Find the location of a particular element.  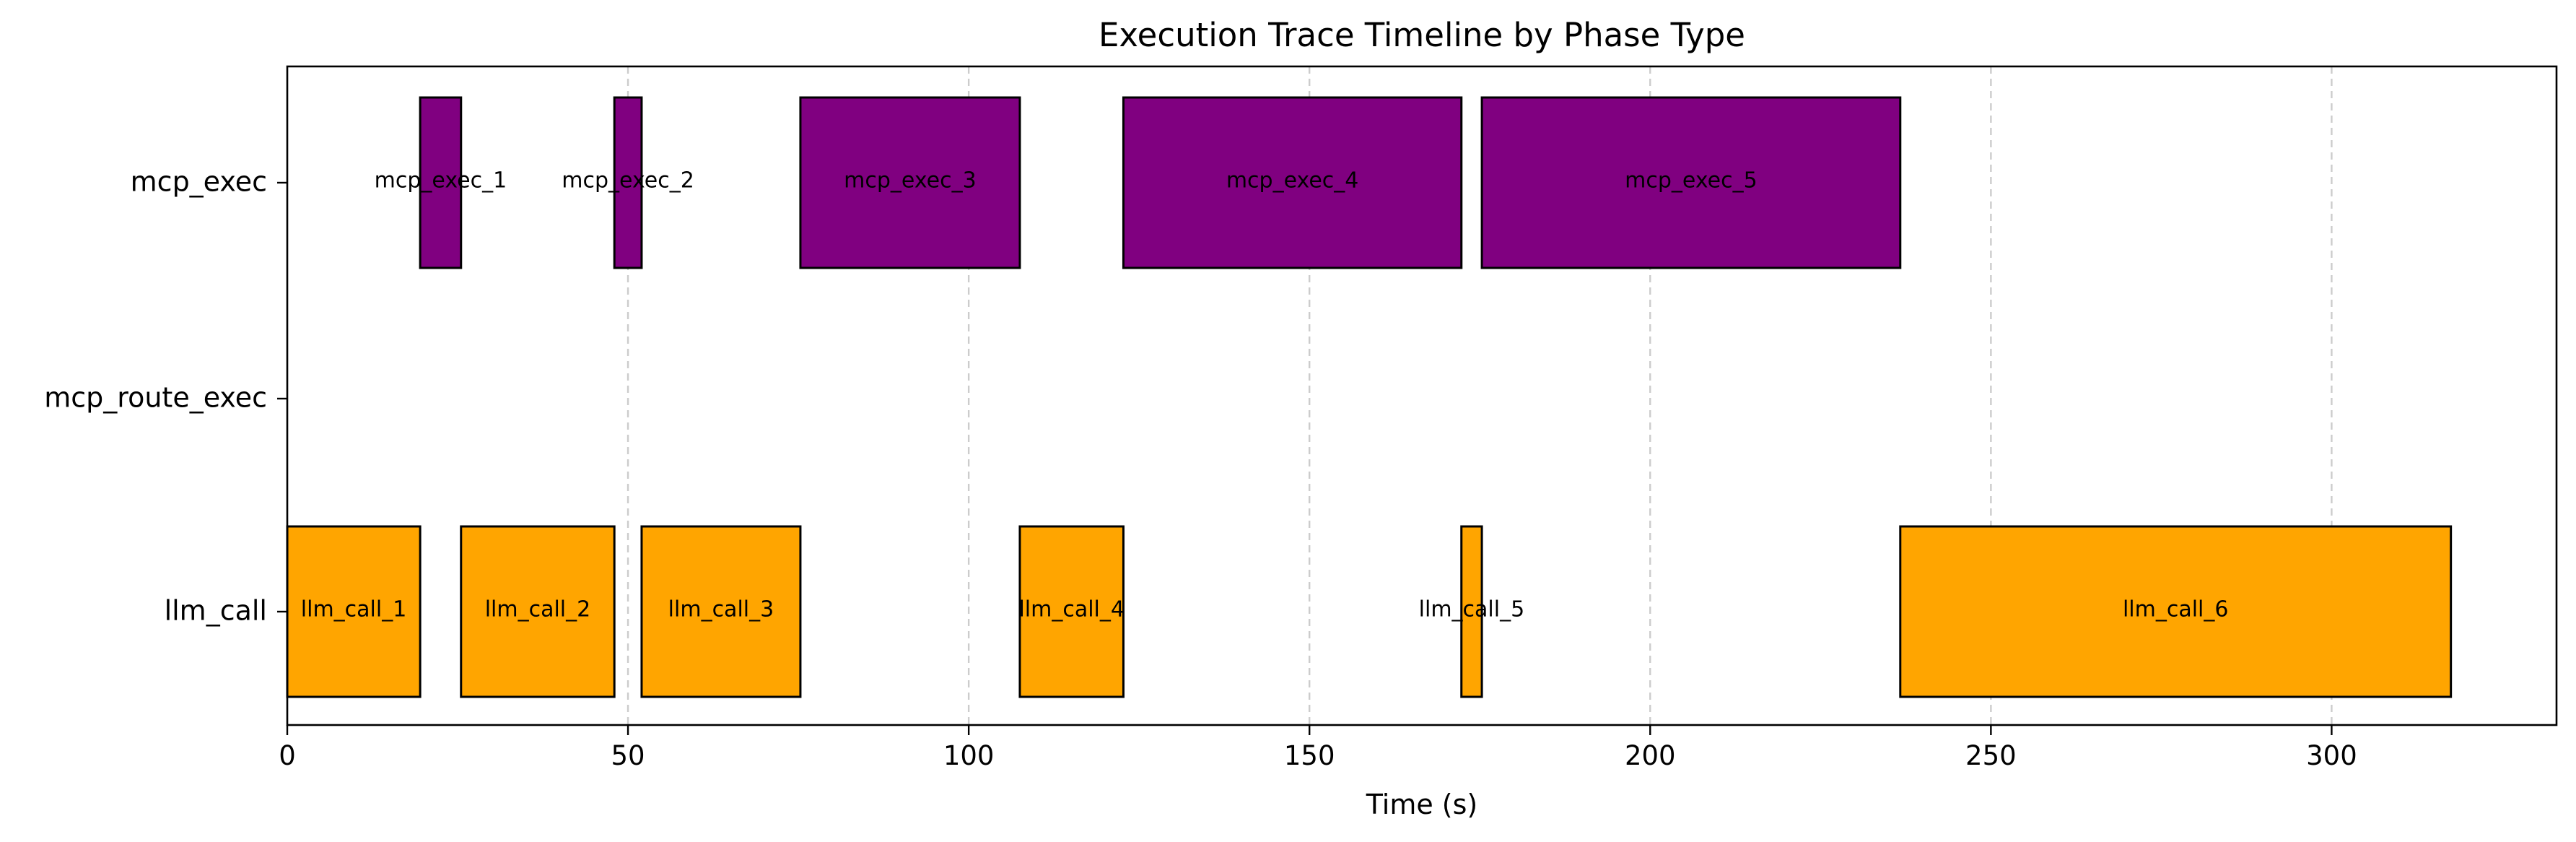

bar-label-mcp-exec-1: mcp_exec_1 is located at coordinates (441, 181).